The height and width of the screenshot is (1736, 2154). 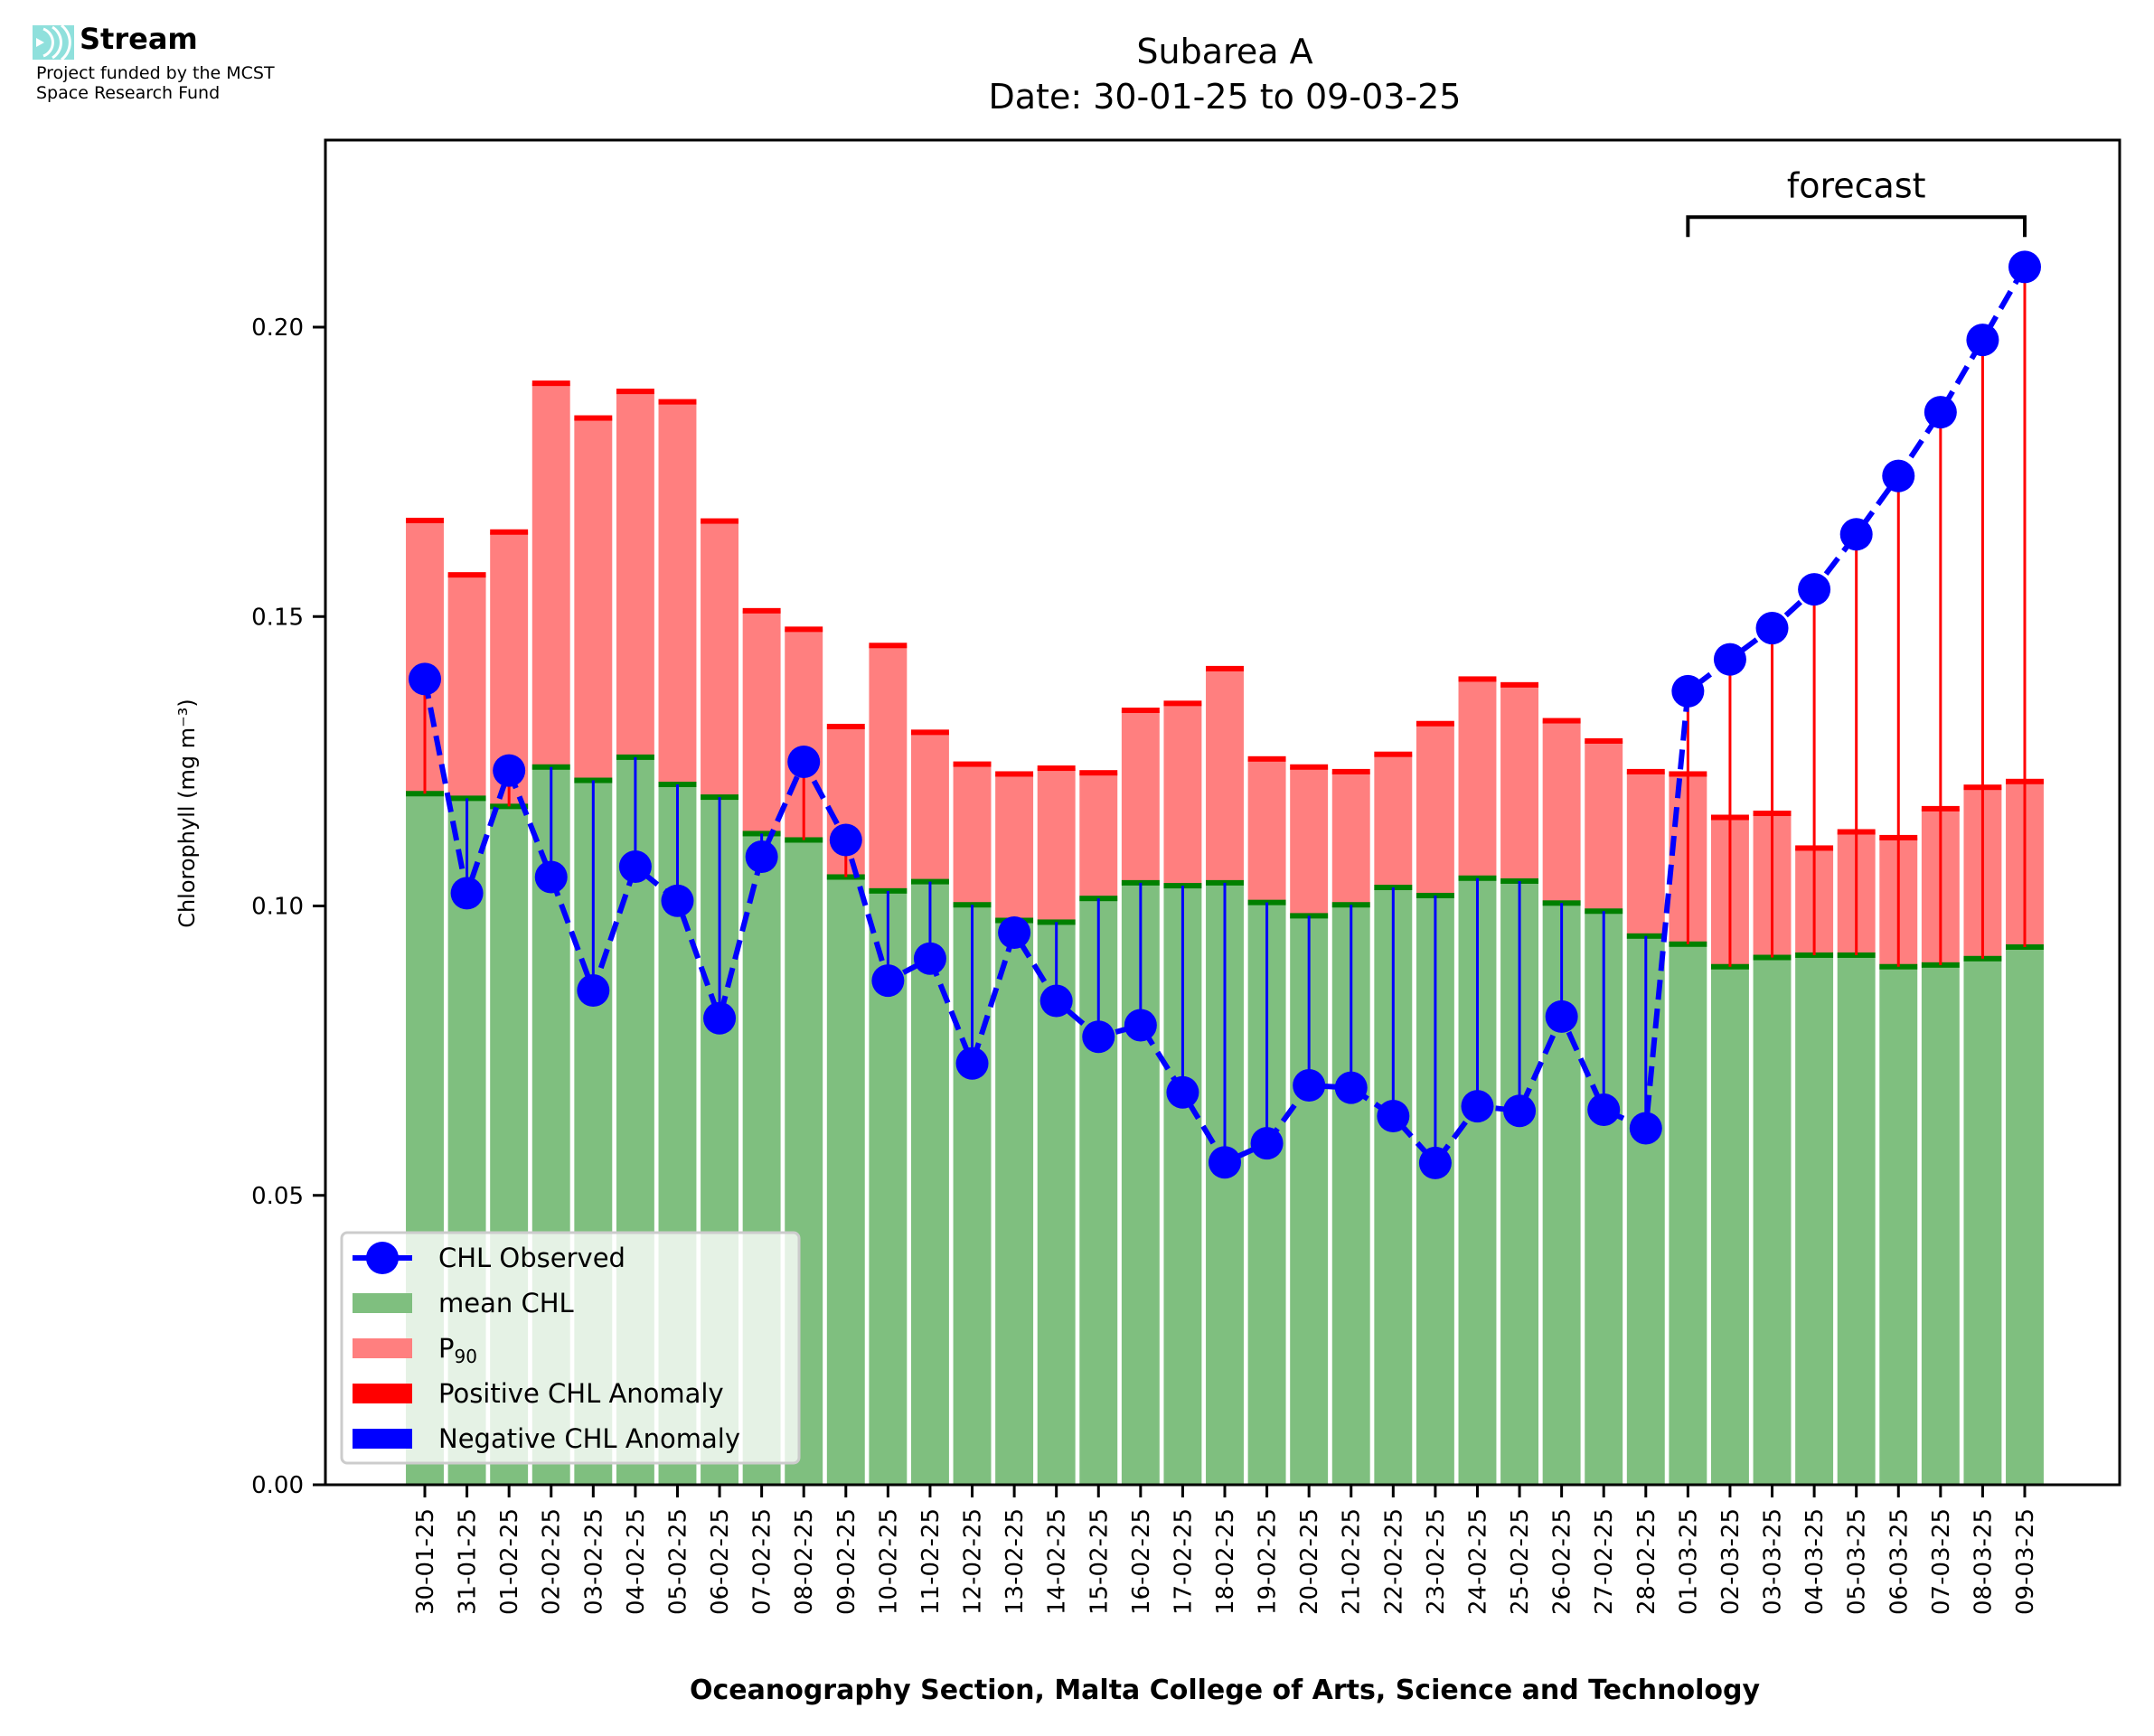 What do you see at coordinates (1225, 97) in the screenshot?
I see `chart-subtitle: Date: 30-01-25 to 09-03-25` at bounding box center [1225, 97].